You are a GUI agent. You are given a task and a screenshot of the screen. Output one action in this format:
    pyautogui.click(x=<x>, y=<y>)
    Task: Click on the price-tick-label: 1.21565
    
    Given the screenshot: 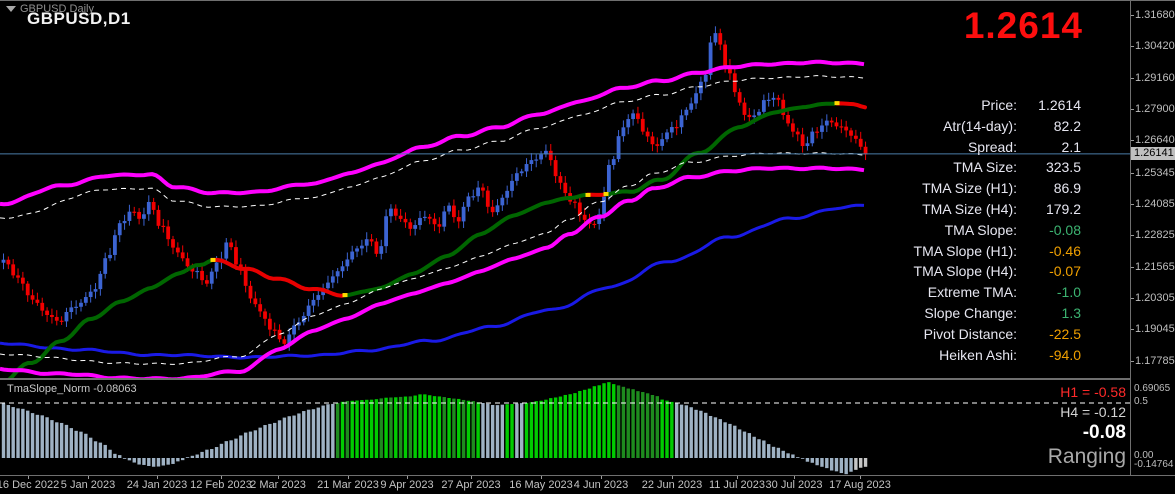 What is the action you would take?
    pyautogui.click(x=1155, y=266)
    